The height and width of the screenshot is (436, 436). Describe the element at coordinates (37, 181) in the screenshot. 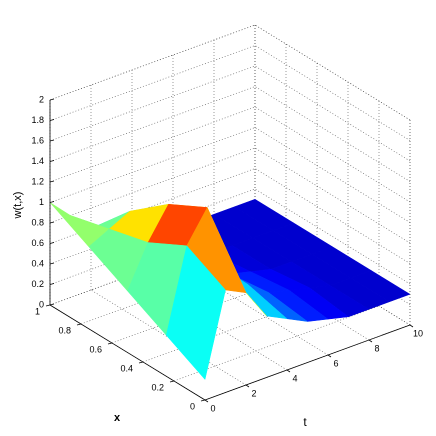

I see `z-tick-label: 1.2` at that location.